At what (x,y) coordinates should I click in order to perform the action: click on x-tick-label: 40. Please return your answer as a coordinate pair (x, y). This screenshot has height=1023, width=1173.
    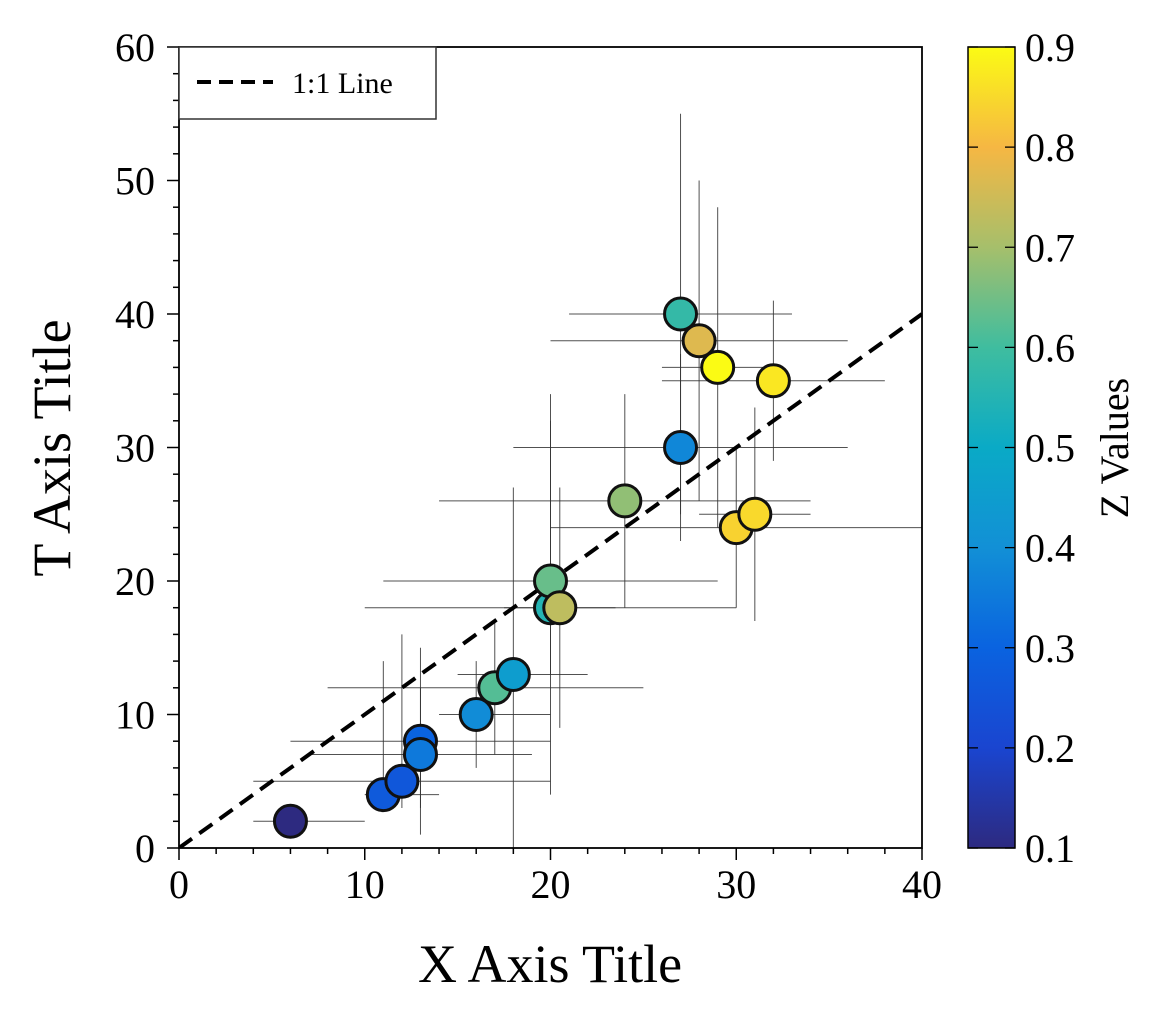
    Looking at the image, I should click on (922, 884).